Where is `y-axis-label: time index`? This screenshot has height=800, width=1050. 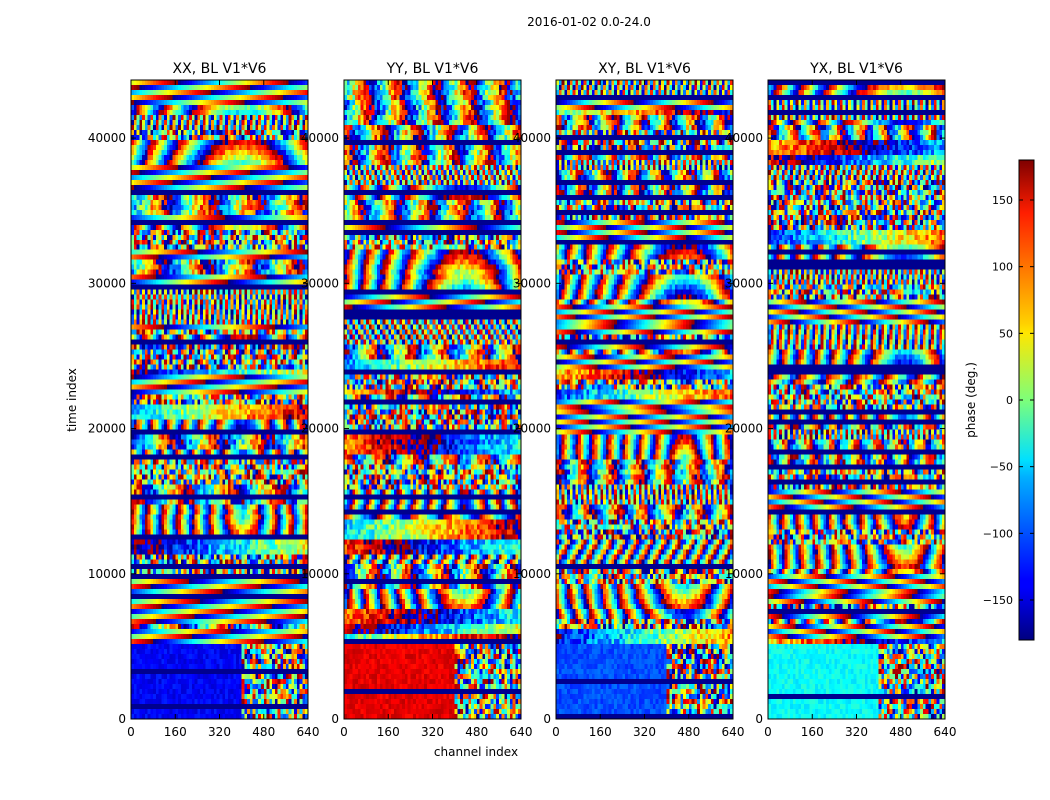
y-axis-label: time index is located at coordinates (72, 400).